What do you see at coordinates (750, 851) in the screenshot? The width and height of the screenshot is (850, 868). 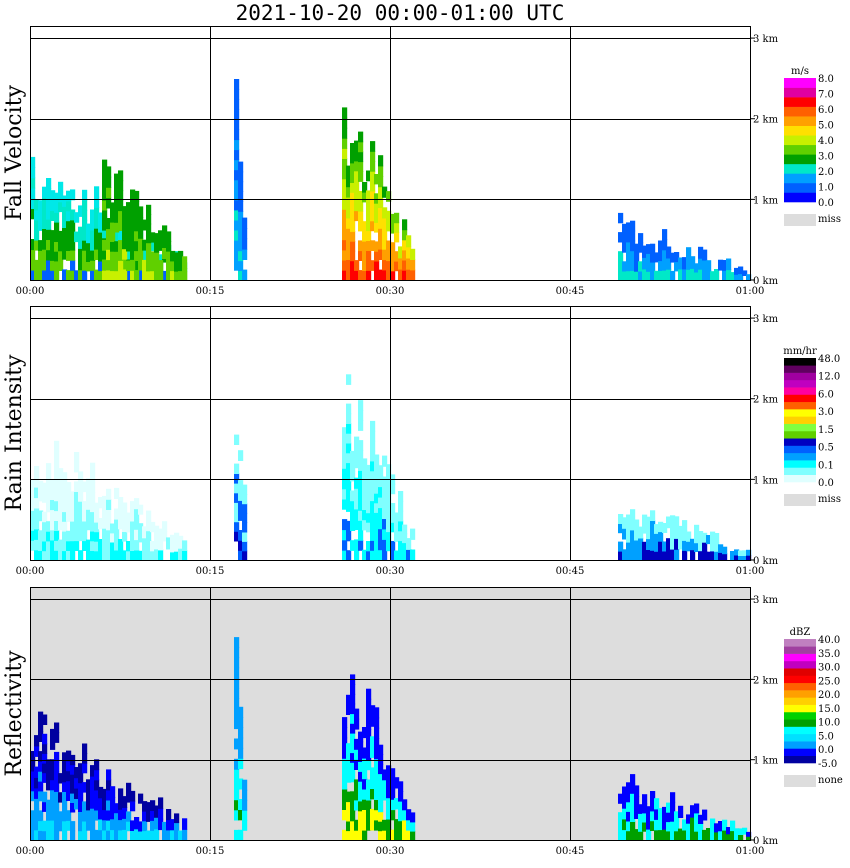 I see `time-tick-label: 01:00` at bounding box center [750, 851].